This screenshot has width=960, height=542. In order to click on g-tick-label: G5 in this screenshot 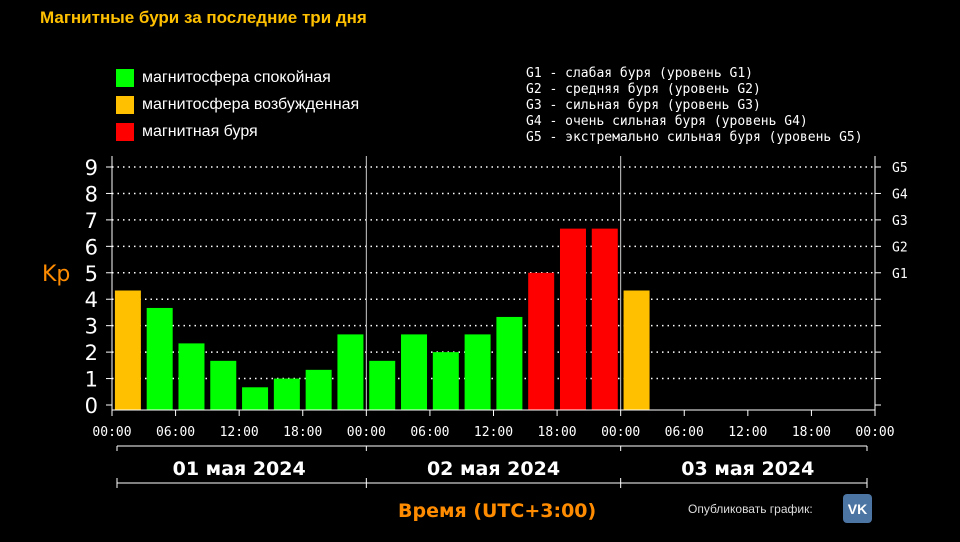, I will do `click(900, 168)`.